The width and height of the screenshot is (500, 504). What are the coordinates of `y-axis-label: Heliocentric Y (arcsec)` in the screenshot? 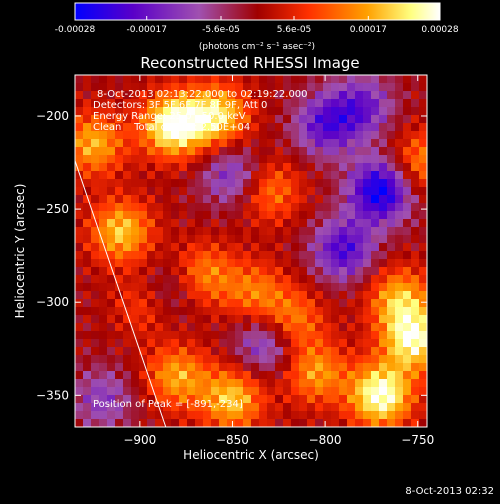 It's located at (20, 251).